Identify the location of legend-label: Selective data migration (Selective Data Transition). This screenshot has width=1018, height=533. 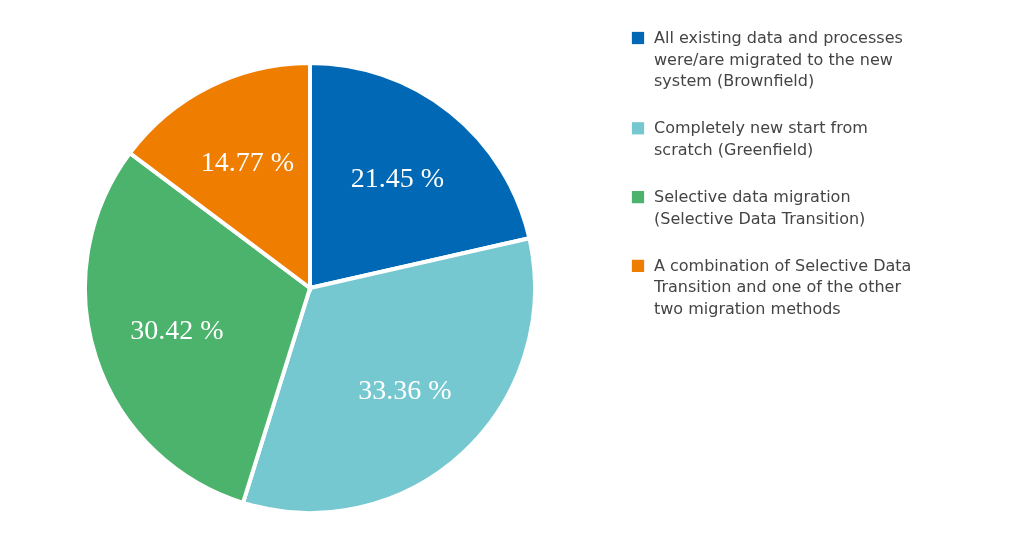
(760, 207).